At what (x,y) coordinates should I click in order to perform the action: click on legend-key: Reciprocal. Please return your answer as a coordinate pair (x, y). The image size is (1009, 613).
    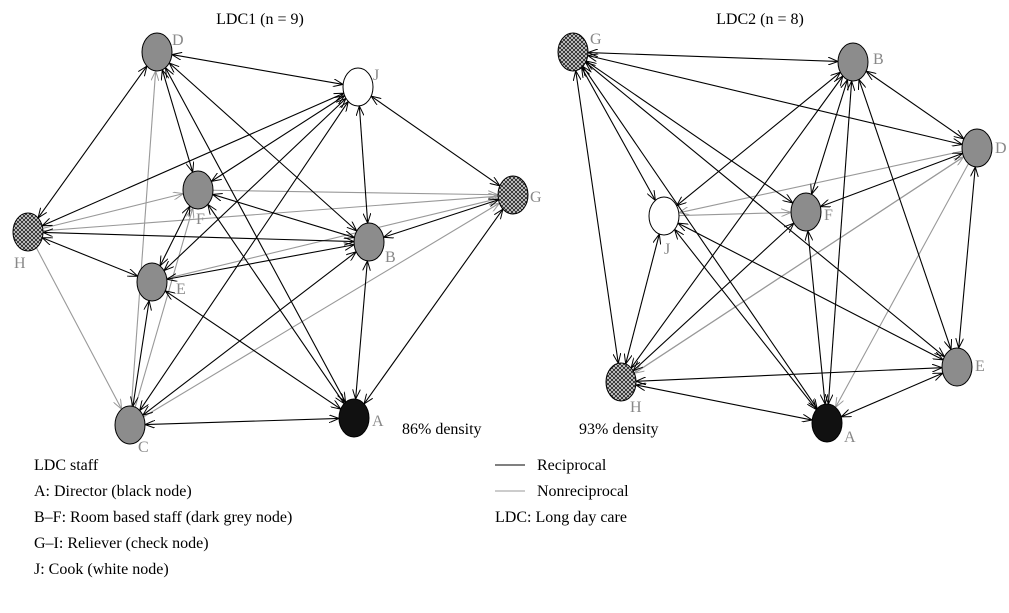
    Looking at the image, I should click on (572, 465).